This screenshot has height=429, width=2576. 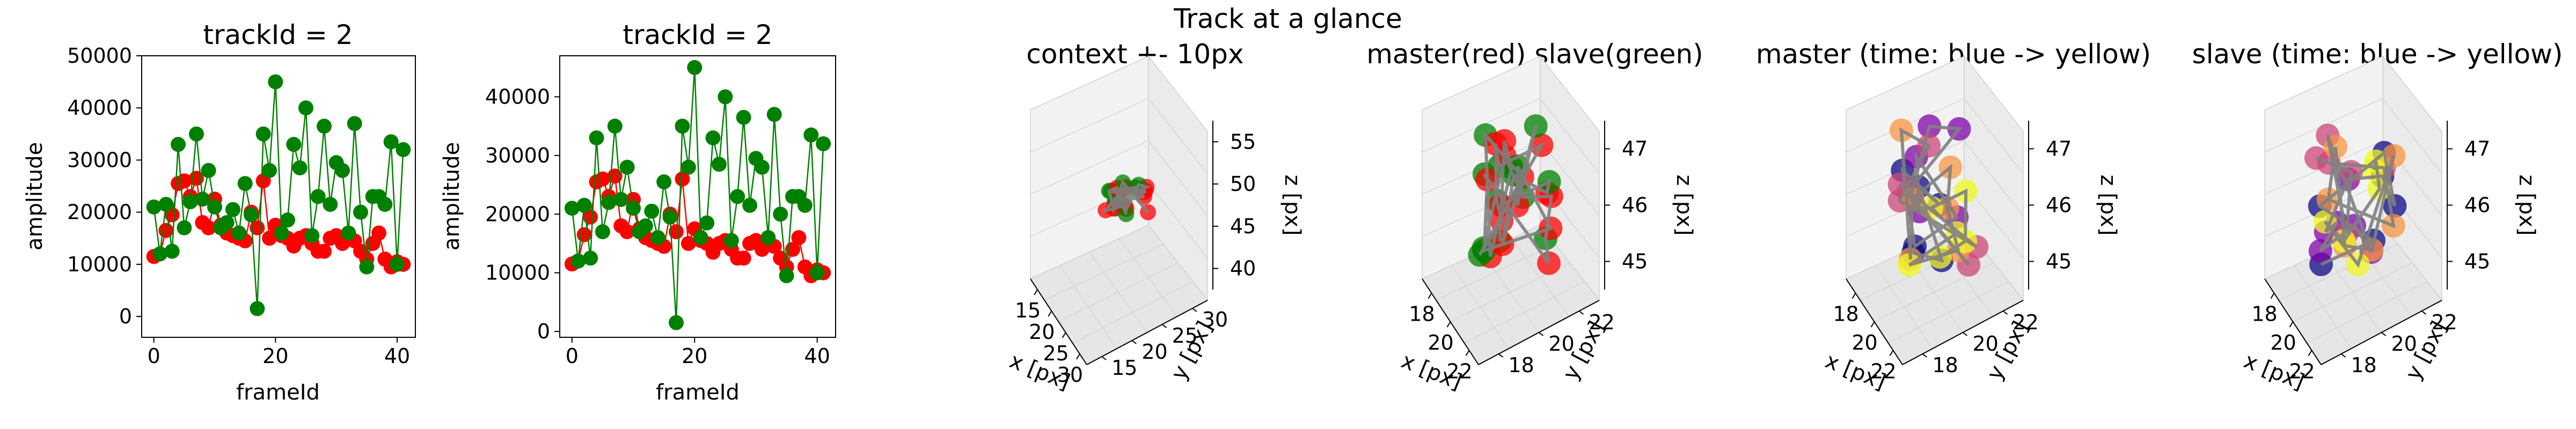 What do you see at coordinates (1243, 141) in the screenshot?
I see `z-tick-label: 55` at bounding box center [1243, 141].